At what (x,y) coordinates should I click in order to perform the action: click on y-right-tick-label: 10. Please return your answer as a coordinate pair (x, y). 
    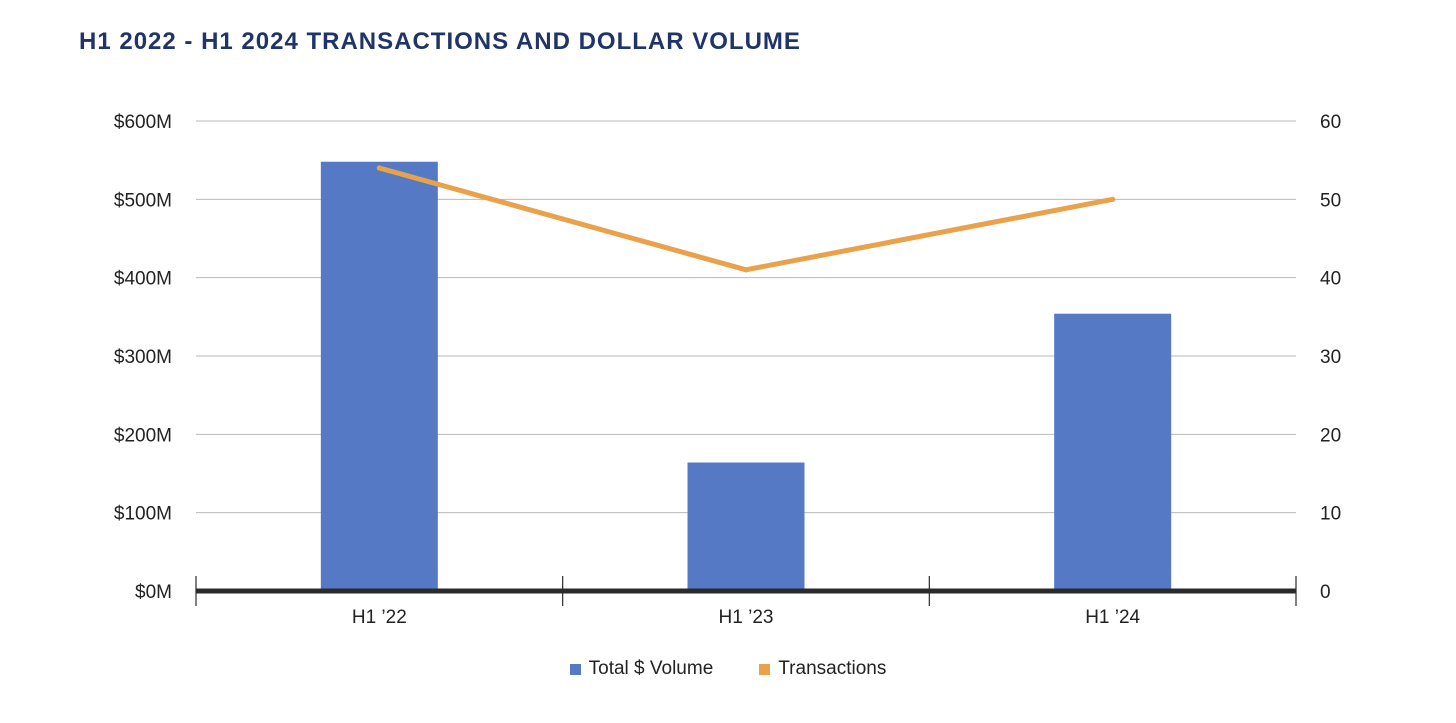
    Looking at the image, I should click on (1330, 514).